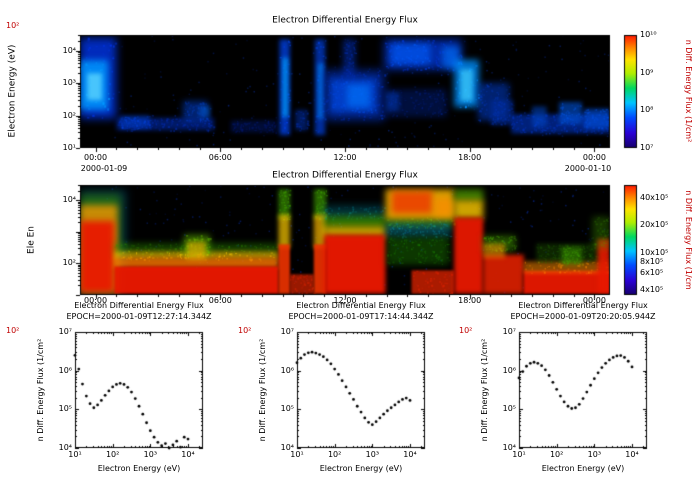  I want to click on top-y-tick-label: 10⁴, so click(69, 50).